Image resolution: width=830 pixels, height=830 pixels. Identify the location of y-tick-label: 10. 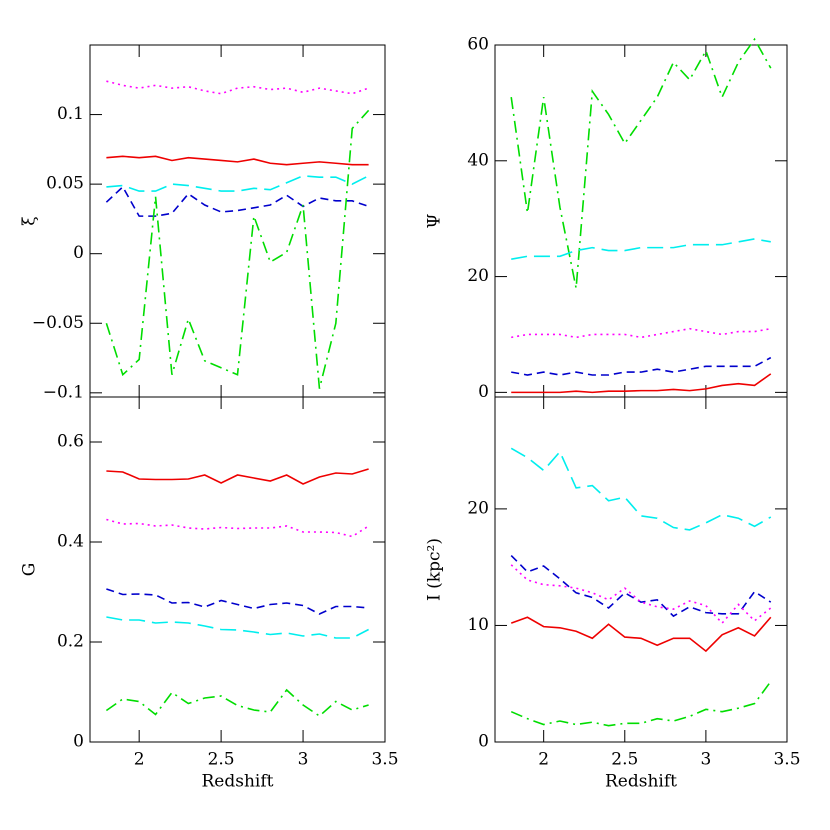
(478, 625).